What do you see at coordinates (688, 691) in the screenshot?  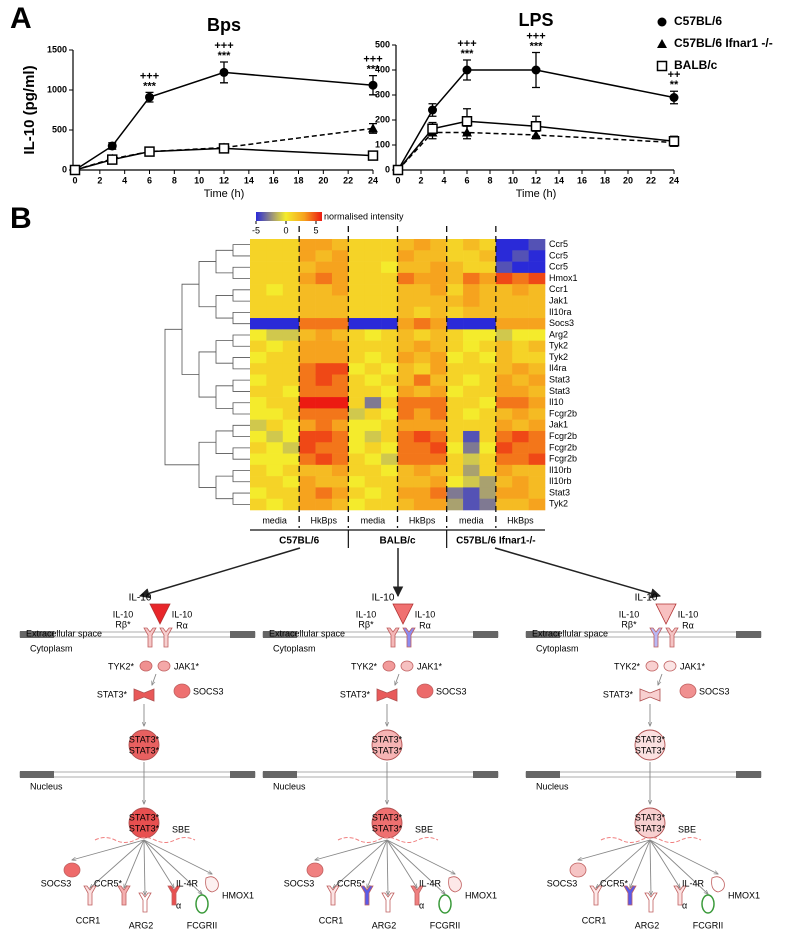 I see `socs3` at bounding box center [688, 691].